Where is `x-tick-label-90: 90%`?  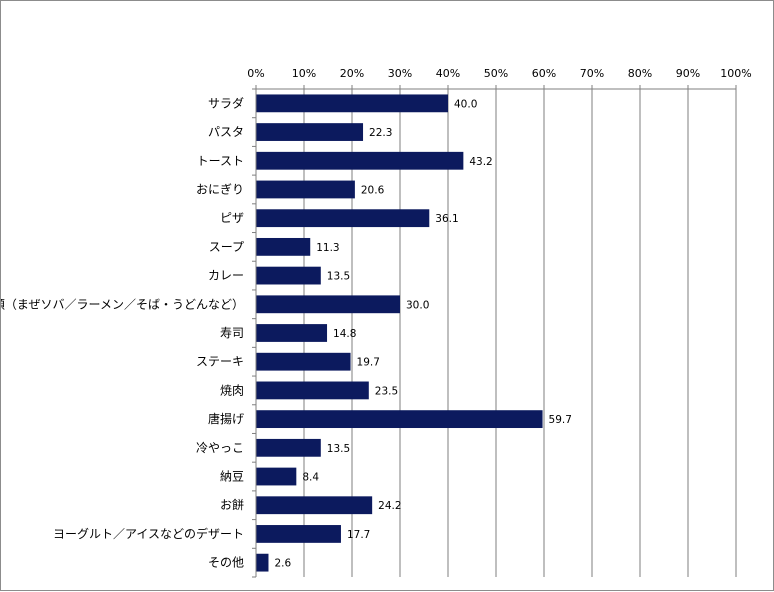
x-tick-label-90: 90% is located at coordinates (688, 73).